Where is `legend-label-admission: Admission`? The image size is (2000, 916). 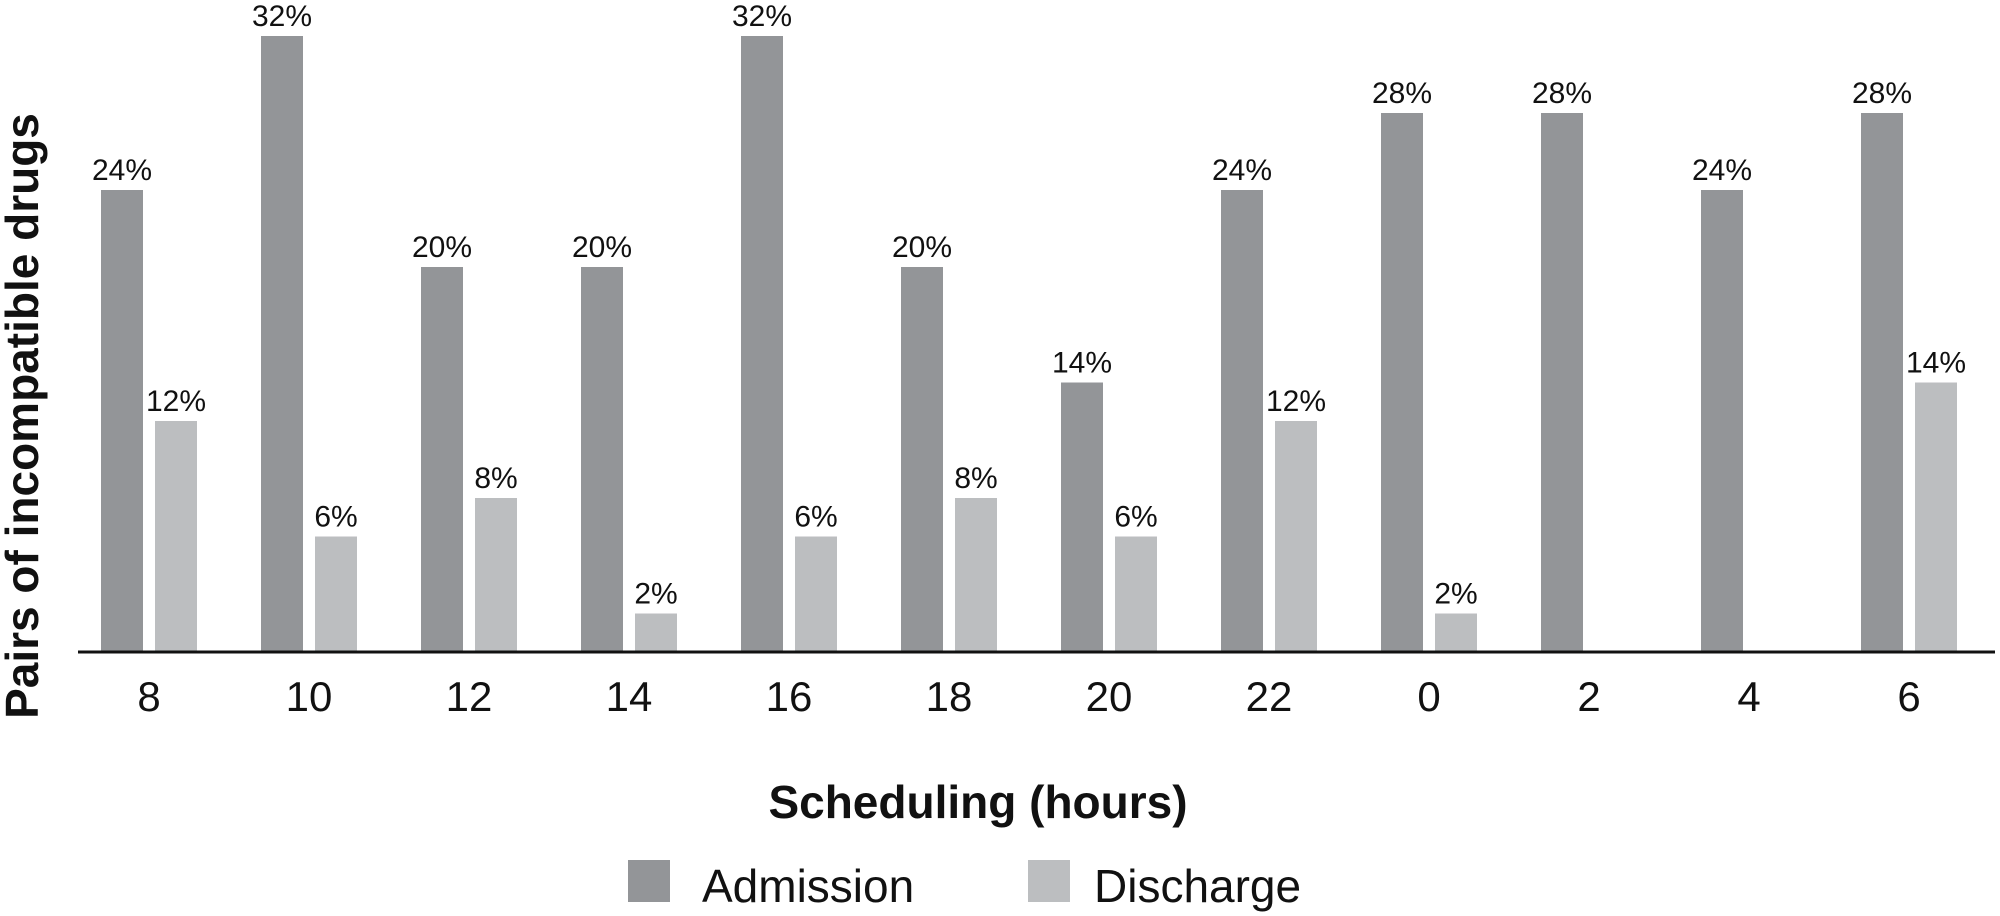
legend-label-admission: Admission is located at coordinates (808, 886).